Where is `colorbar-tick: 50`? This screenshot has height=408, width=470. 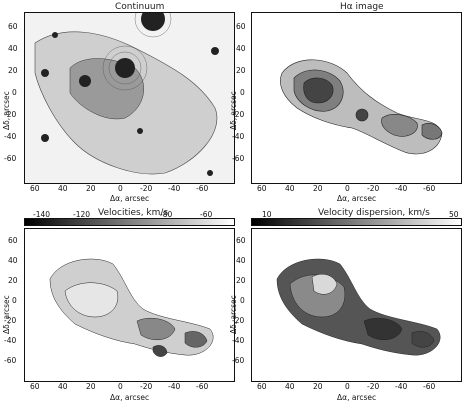
colorbar-tick: 50 is located at coordinates (454, 214).